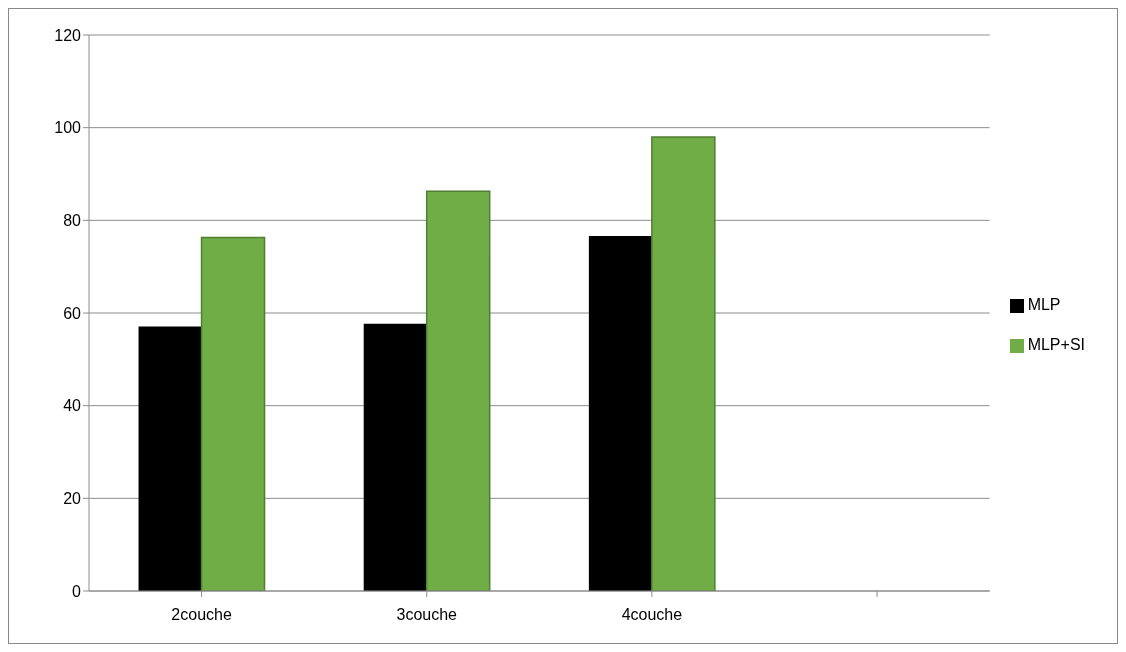 The width and height of the screenshot is (1126, 652). What do you see at coordinates (427, 615) in the screenshot?
I see `x-tick-label: 3couche` at bounding box center [427, 615].